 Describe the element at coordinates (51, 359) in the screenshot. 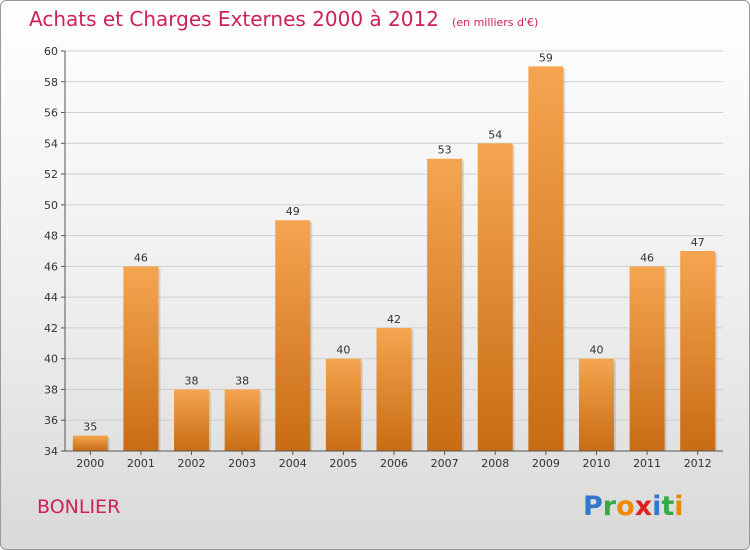

I see `y-tick-label: 40` at that location.